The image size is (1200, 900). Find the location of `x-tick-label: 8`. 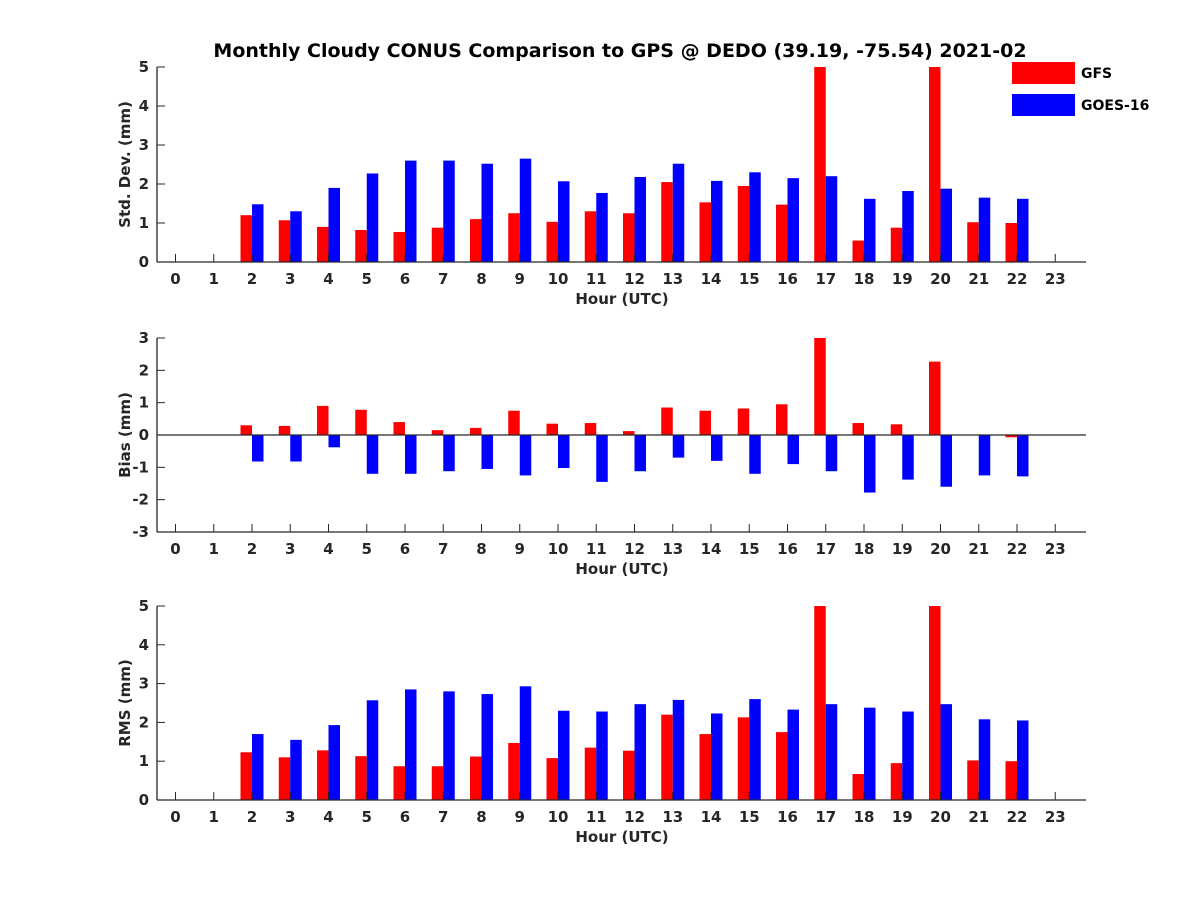

x-tick-label: 8 is located at coordinates (481, 817).